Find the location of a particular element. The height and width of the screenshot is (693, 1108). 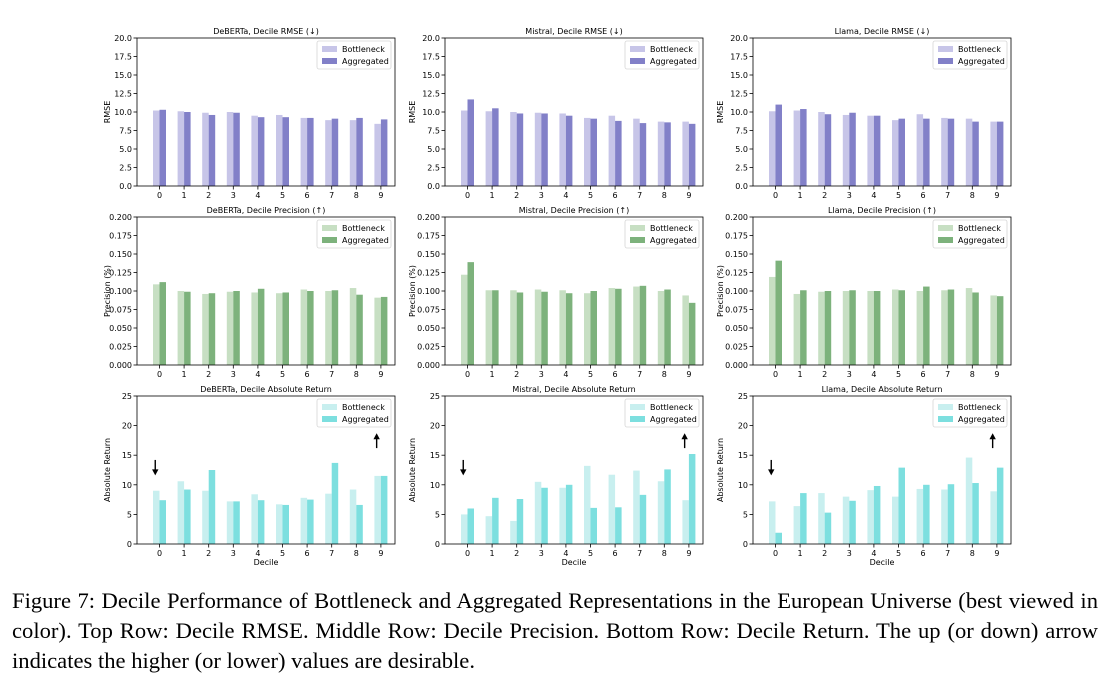

down-arrow-icon is located at coordinates (155, 467).